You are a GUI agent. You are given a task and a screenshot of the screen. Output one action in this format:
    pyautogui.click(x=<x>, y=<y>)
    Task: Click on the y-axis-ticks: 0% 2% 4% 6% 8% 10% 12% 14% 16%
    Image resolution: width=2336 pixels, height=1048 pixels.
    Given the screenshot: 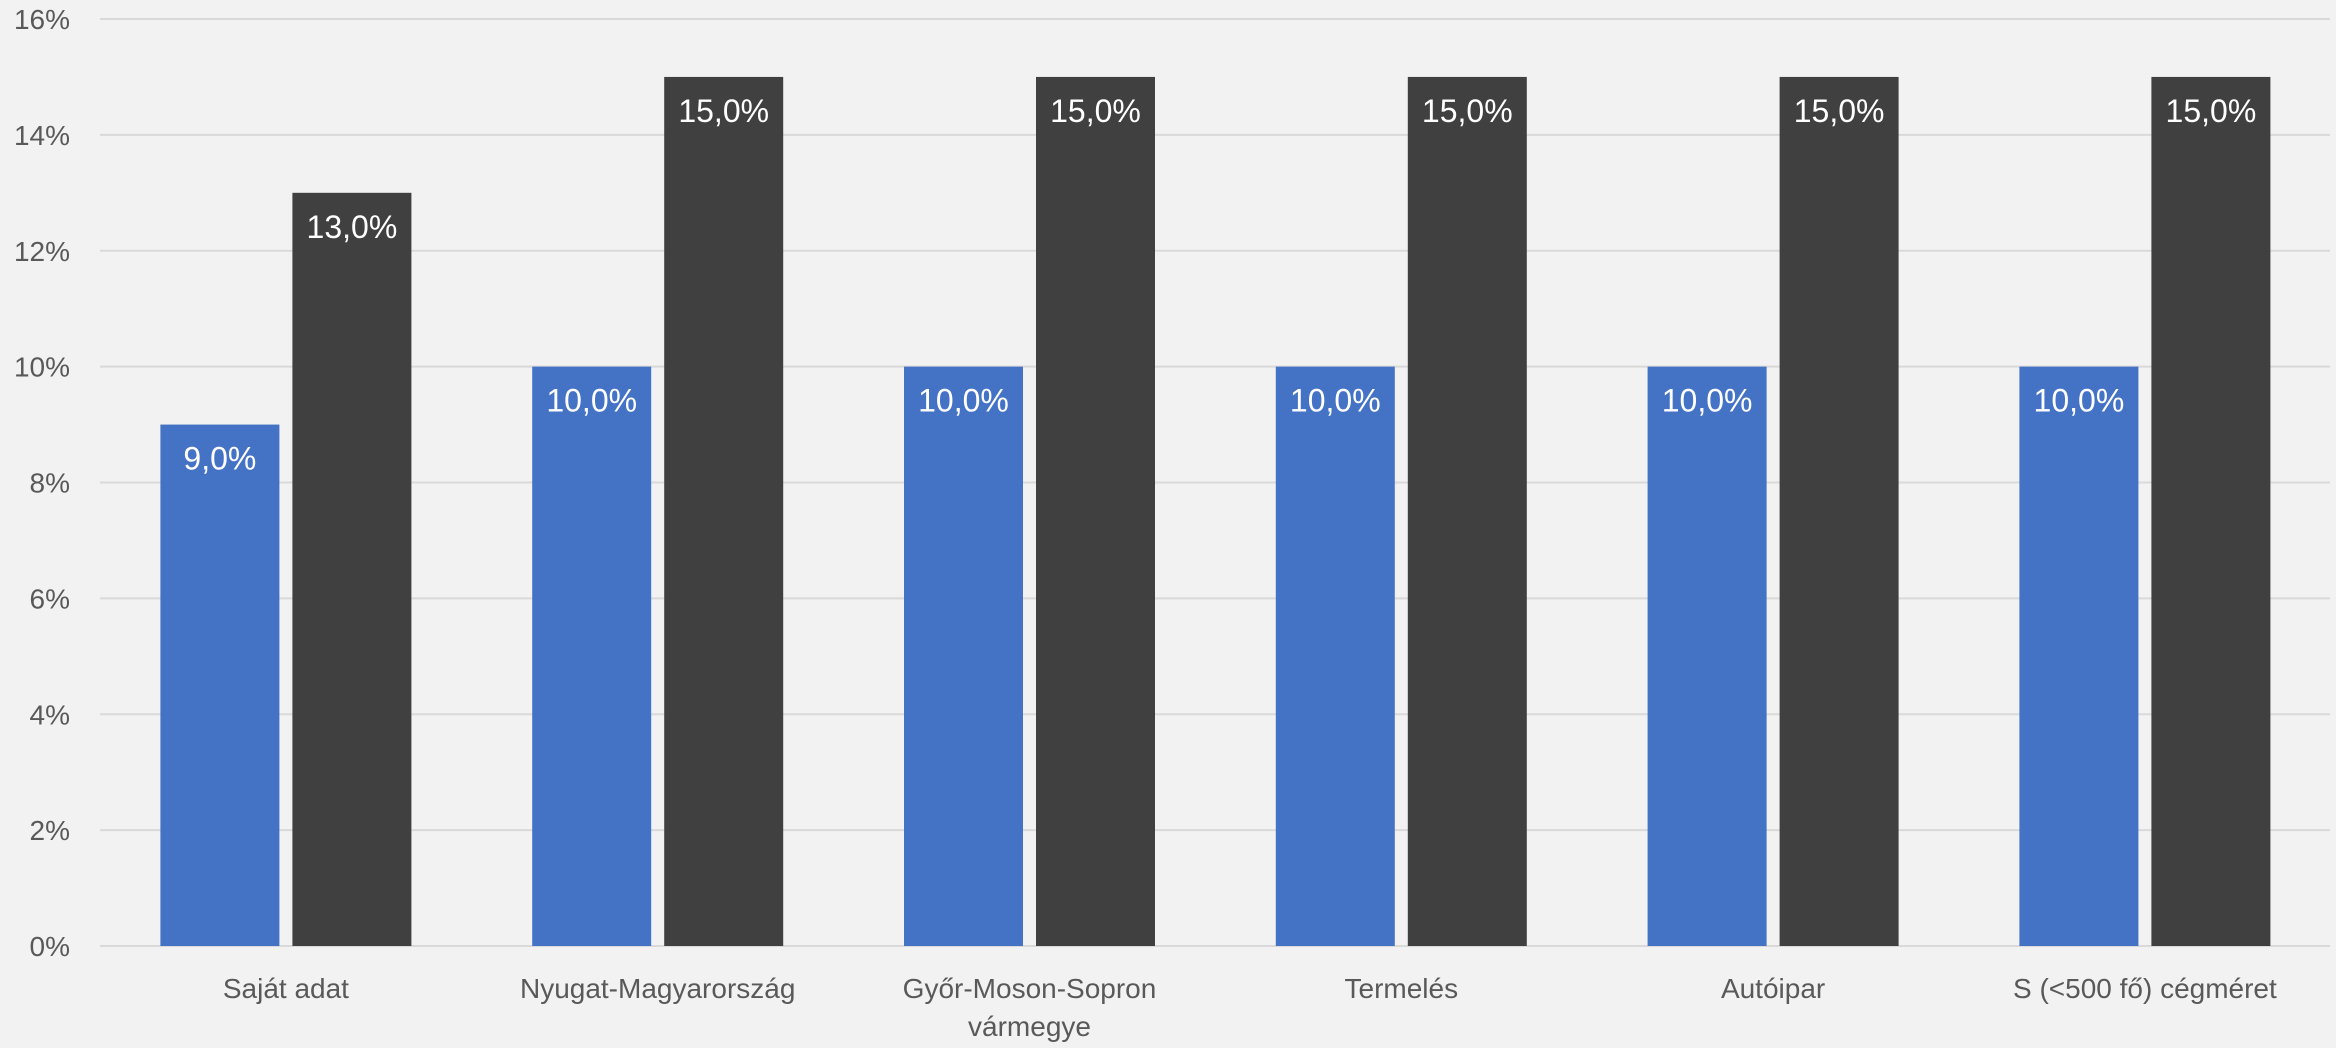 What is the action you would take?
    pyautogui.click(x=42, y=483)
    